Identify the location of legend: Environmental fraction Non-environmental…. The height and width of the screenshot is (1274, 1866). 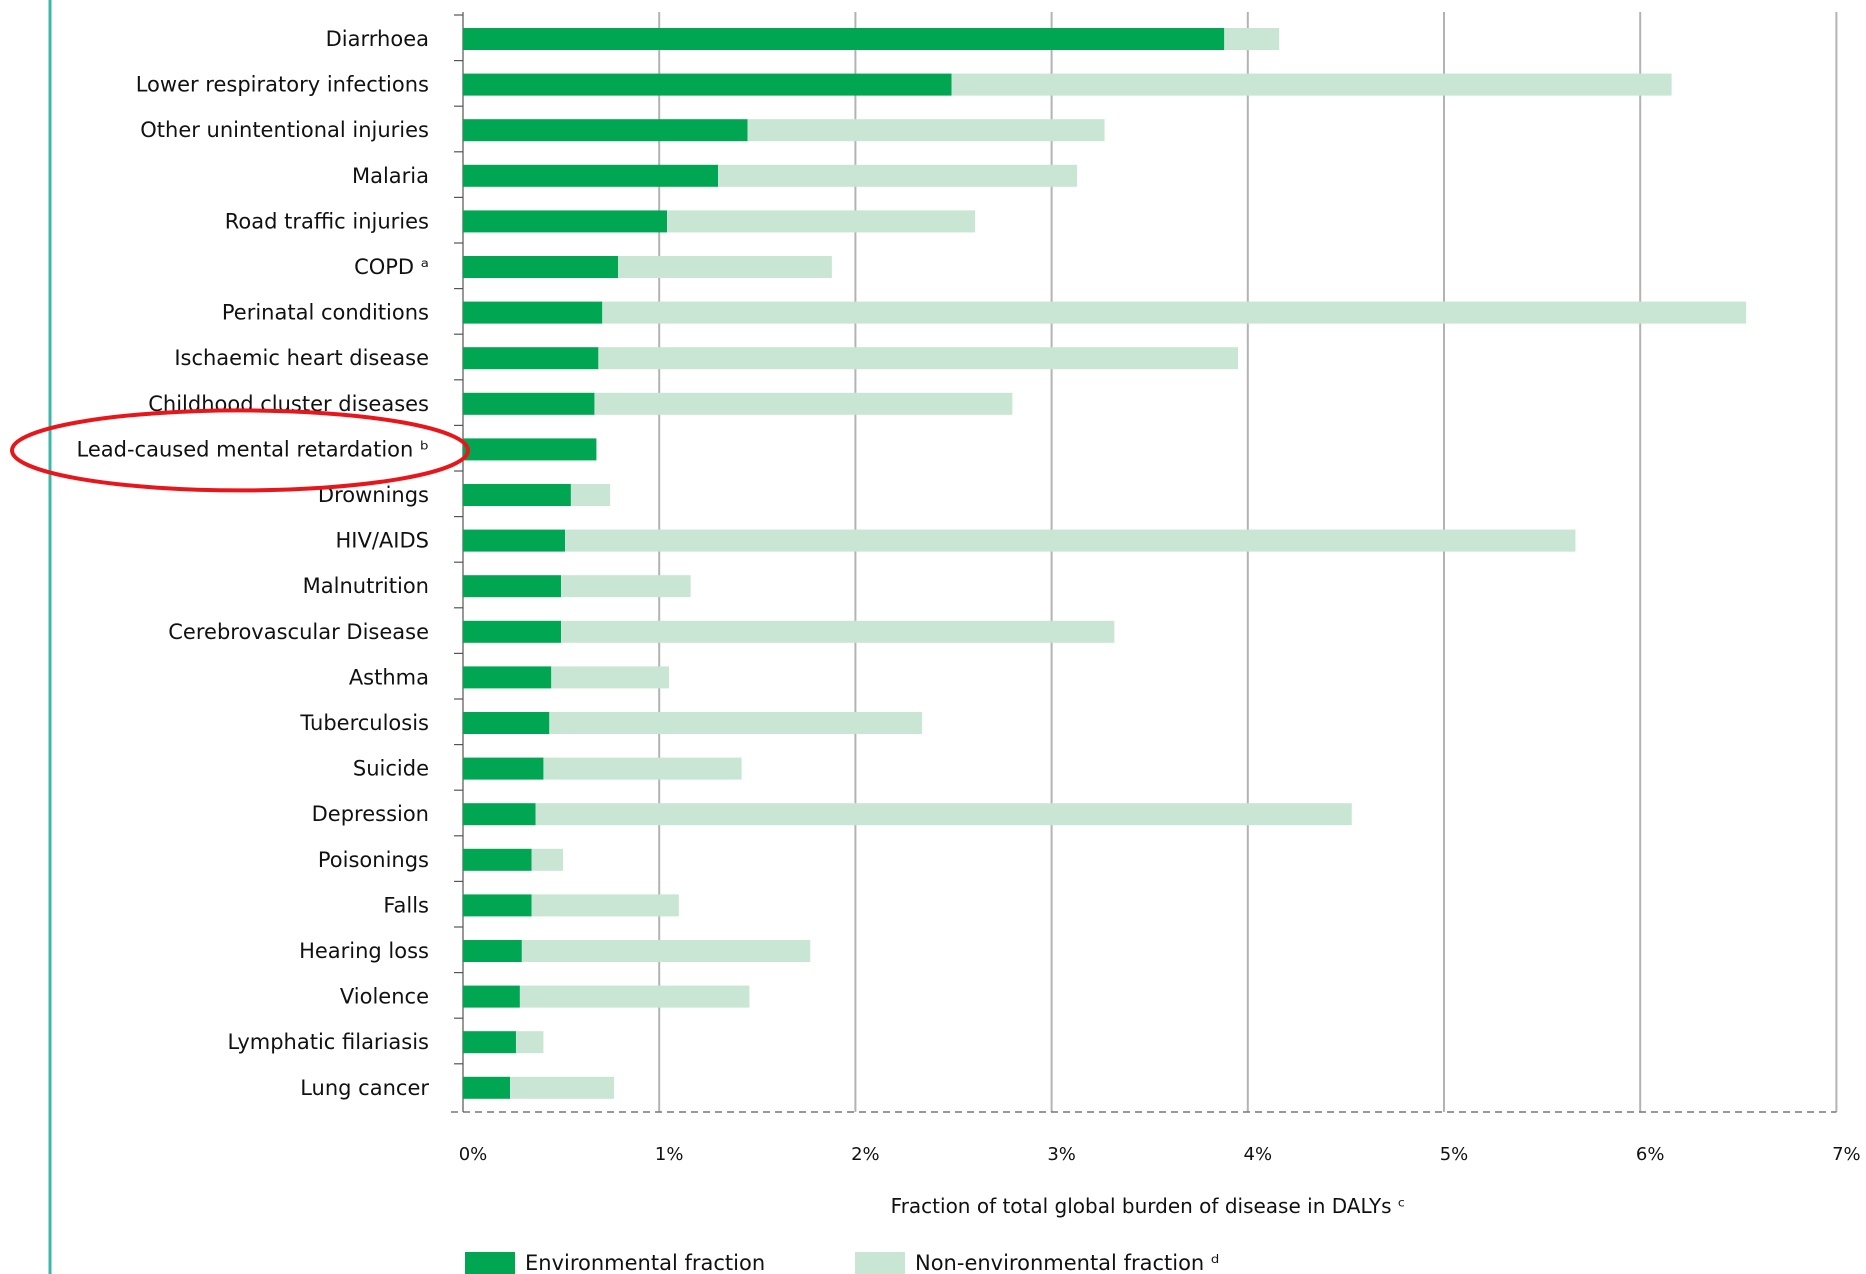
(842, 1262).